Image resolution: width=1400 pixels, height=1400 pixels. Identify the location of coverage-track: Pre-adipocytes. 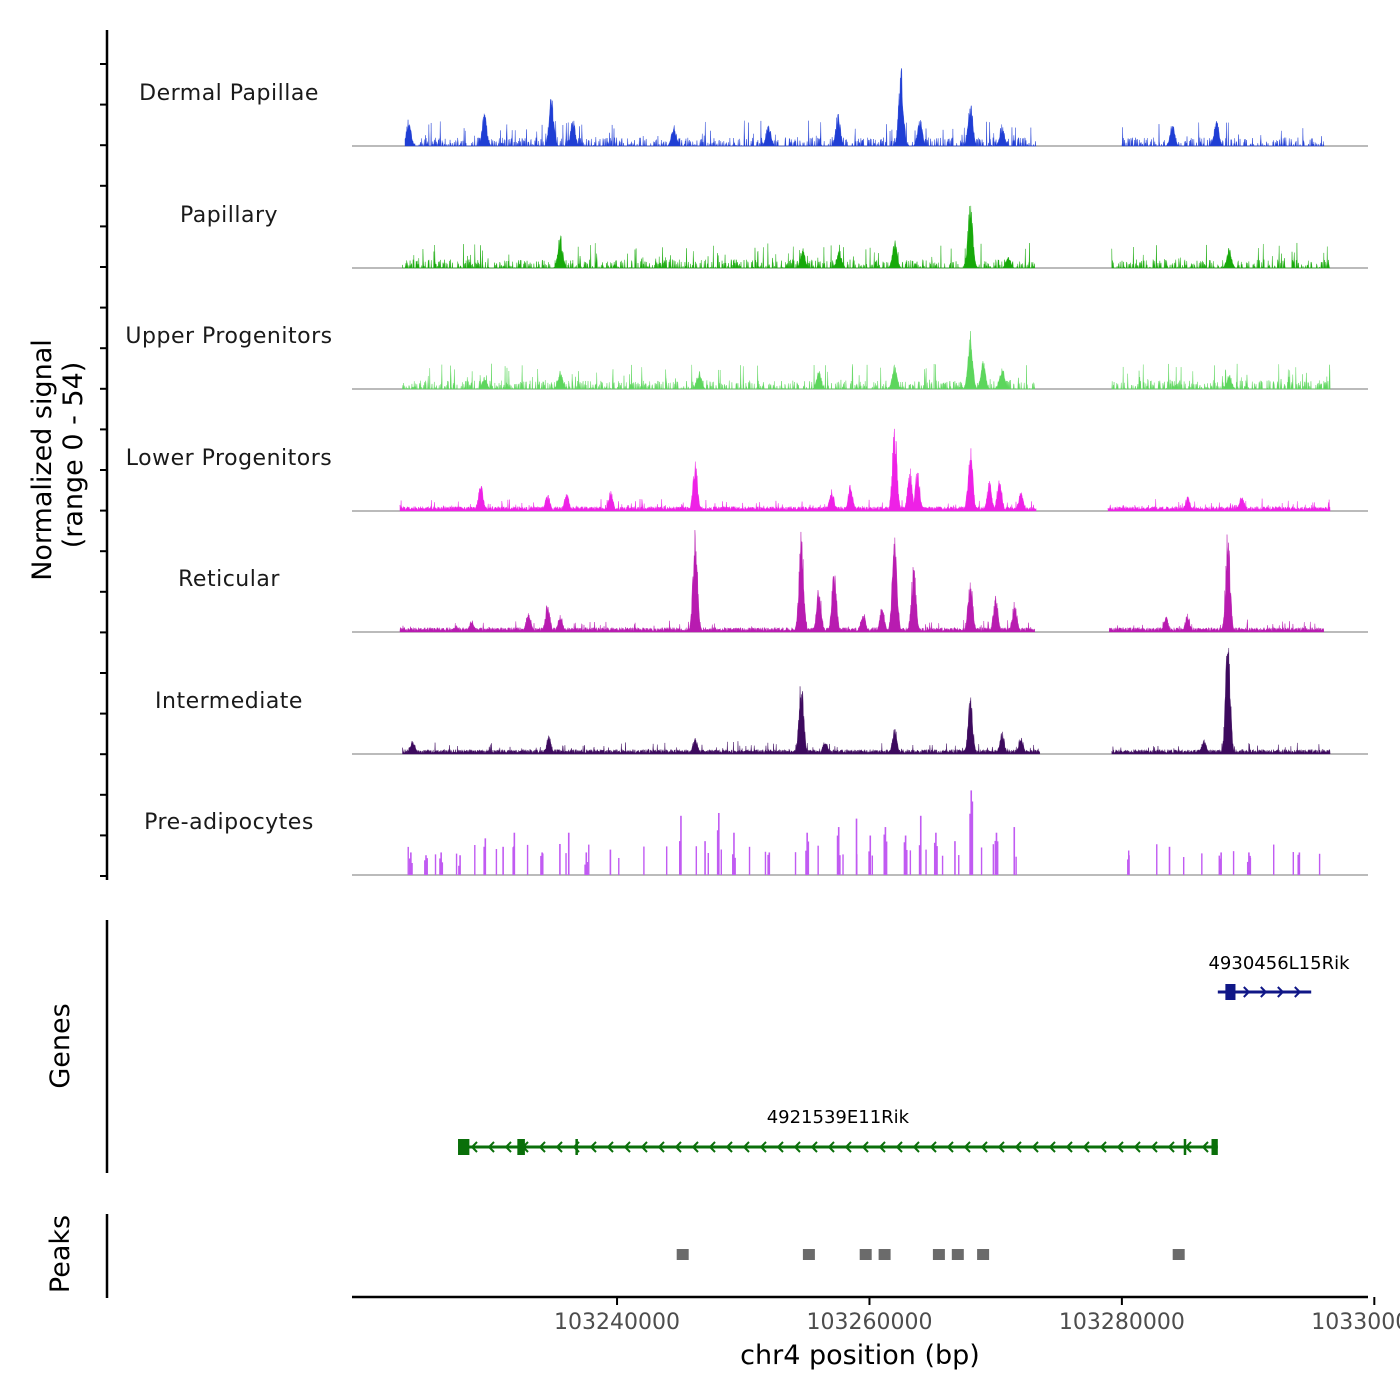
(756, 833).